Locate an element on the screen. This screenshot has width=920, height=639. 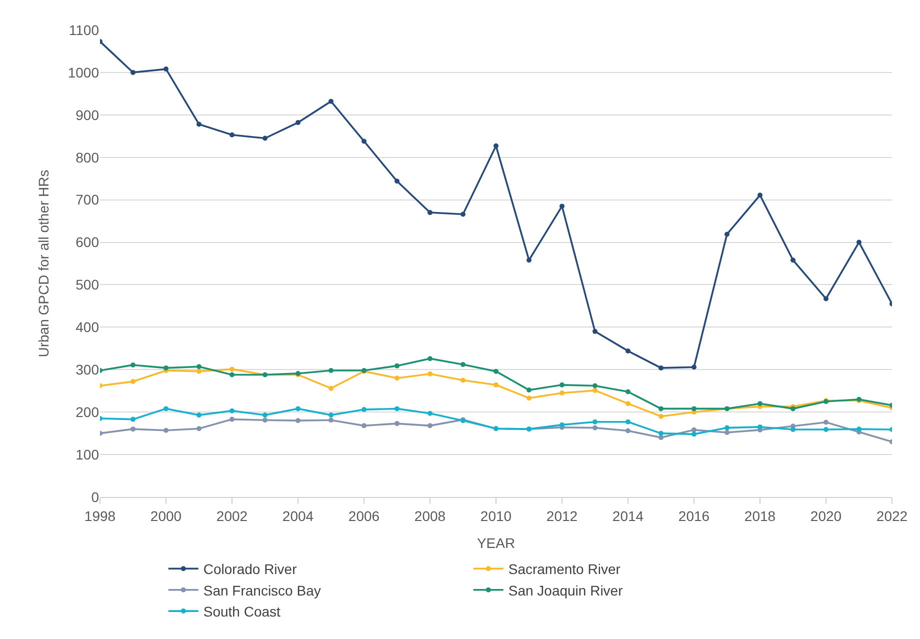
y-tick-label: 200 is located at coordinates (88, 412).